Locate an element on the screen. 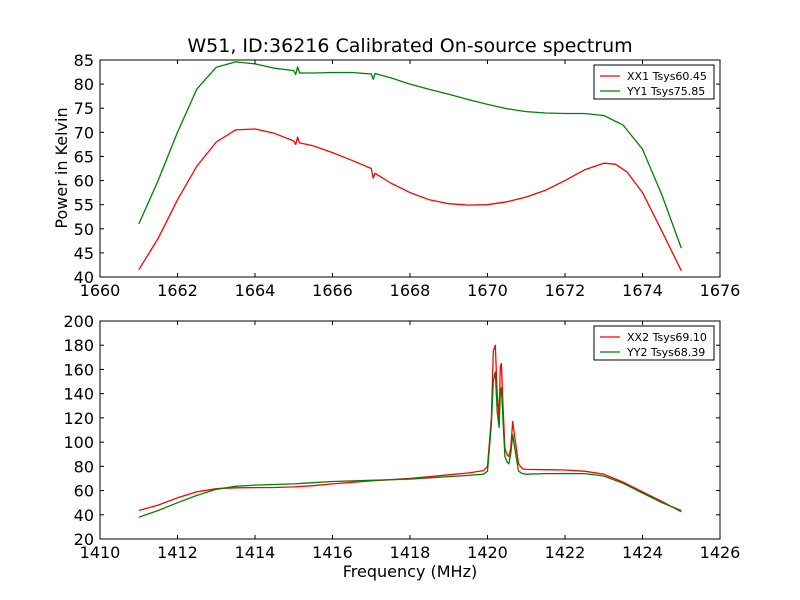  y-tick-label: 70 is located at coordinates (84, 132).